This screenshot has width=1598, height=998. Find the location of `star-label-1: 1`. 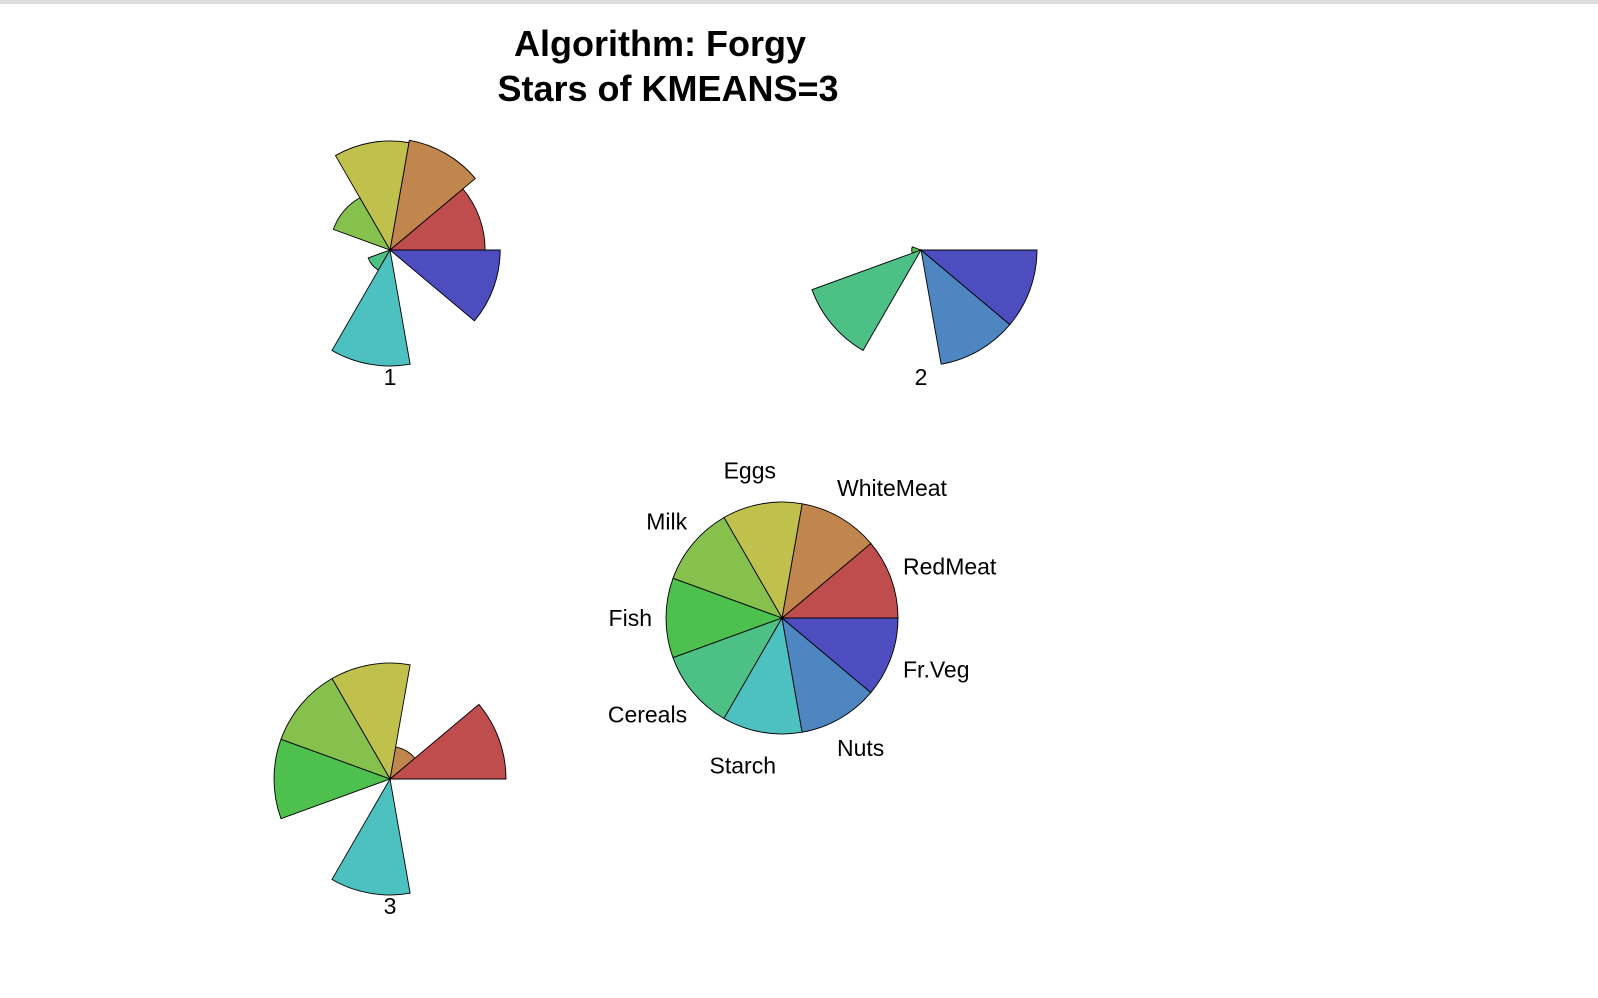

star-label-1: 1 is located at coordinates (390, 377).